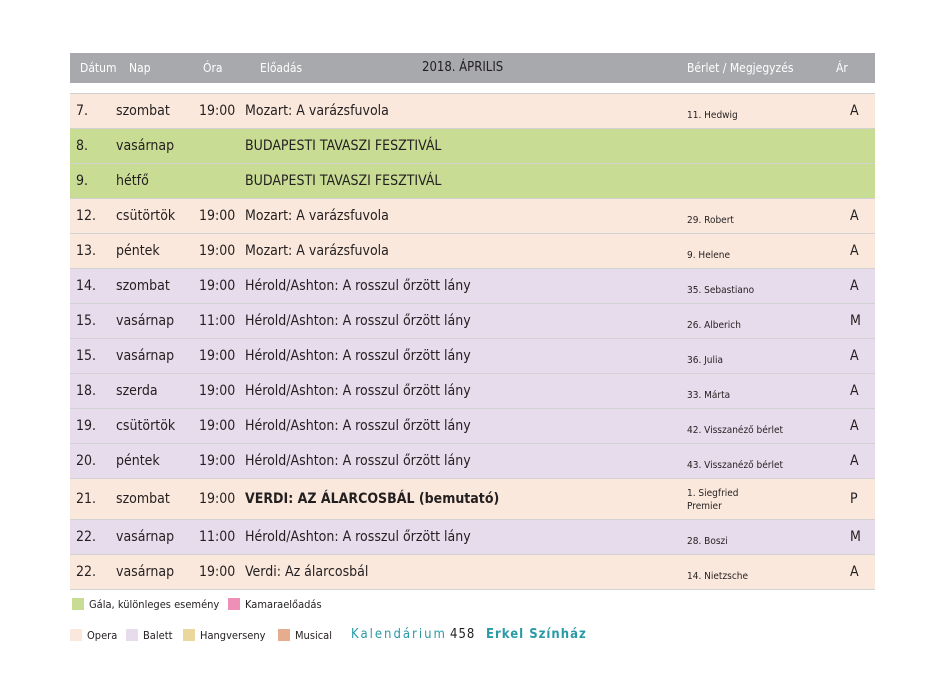  I want to click on cell-day: csütörtök, so click(146, 216).